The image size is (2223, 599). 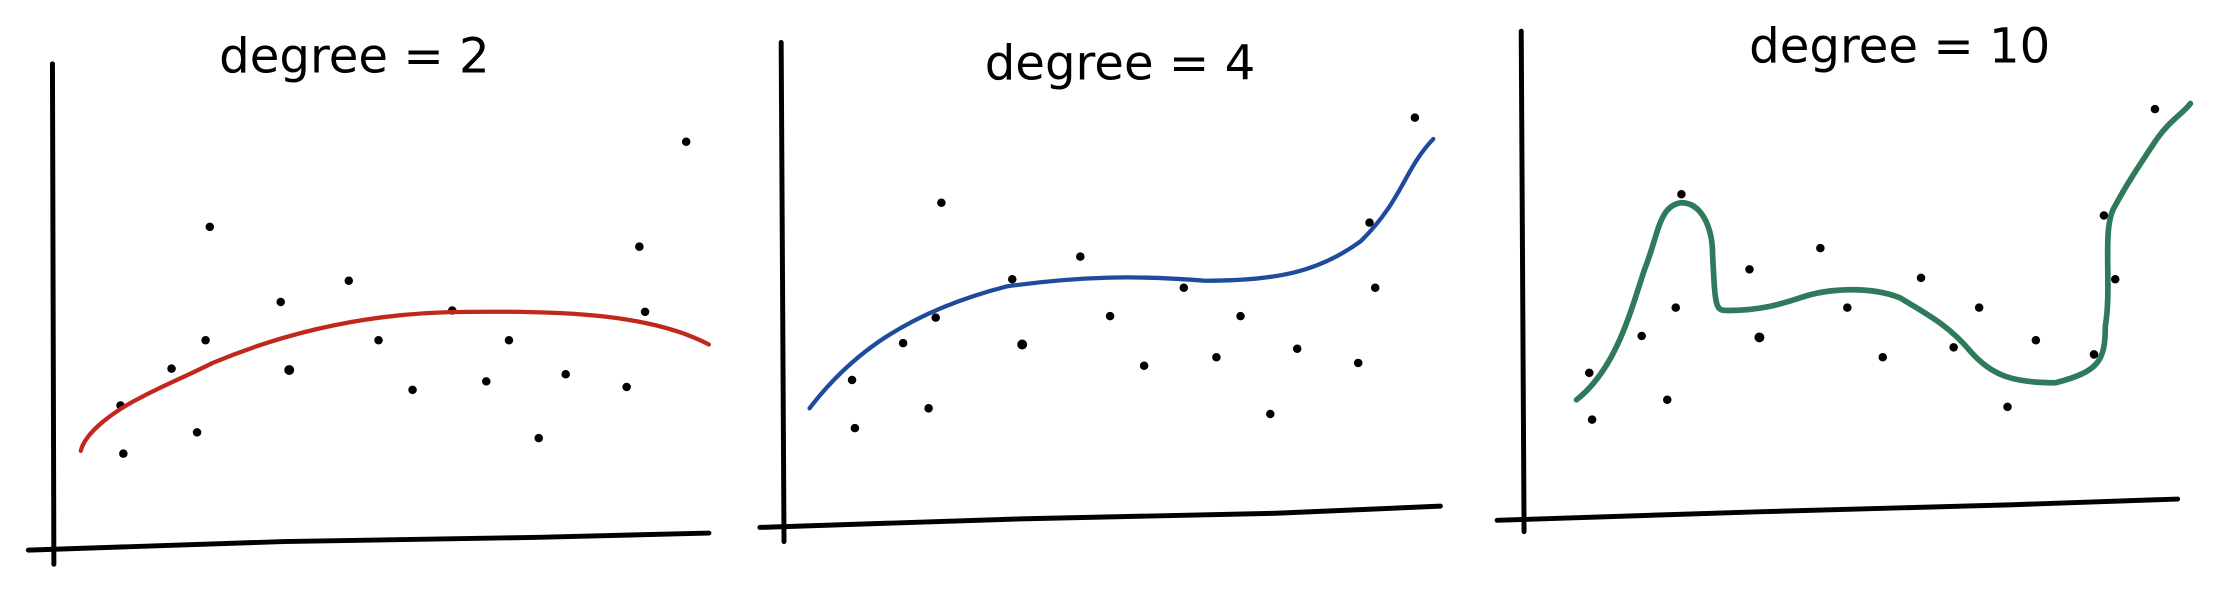 I want to click on panel-title: degree = 10, so click(x=1899, y=47).